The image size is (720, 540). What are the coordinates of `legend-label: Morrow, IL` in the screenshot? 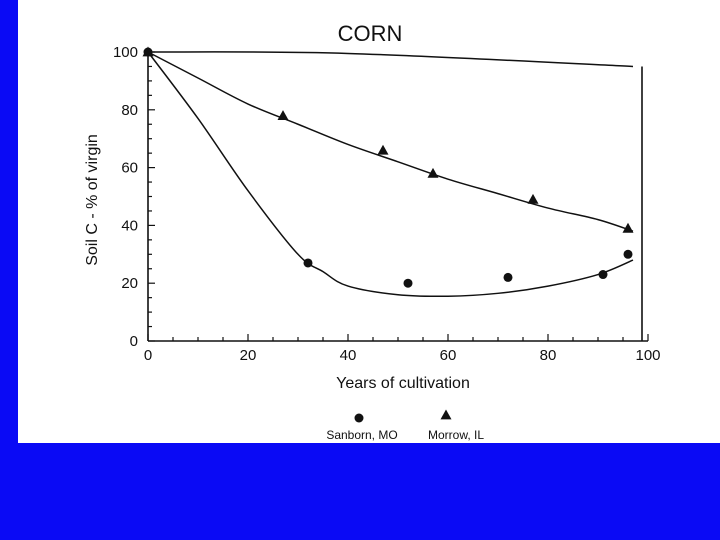 It's located at (456, 435).